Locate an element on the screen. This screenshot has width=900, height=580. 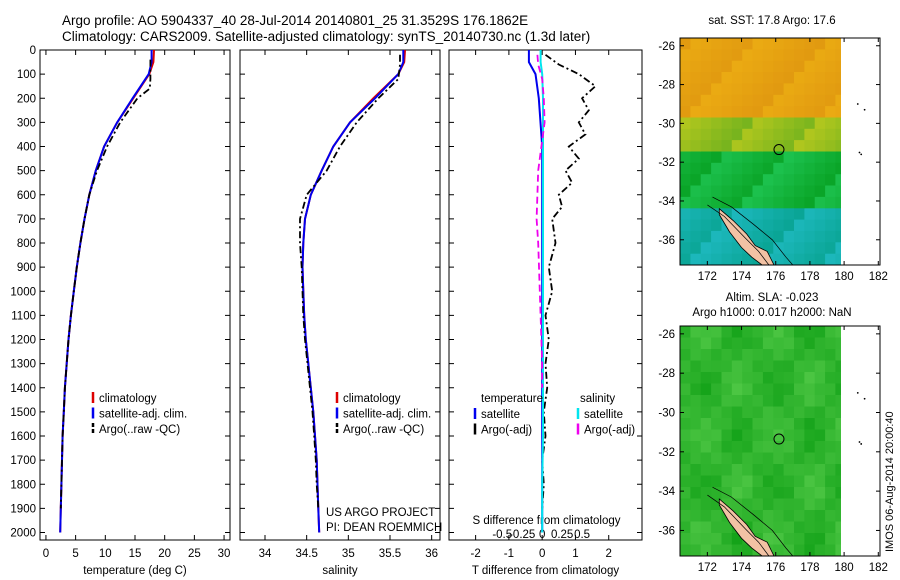
salinity-legend-label: climatology is located at coordinates (372, 399).